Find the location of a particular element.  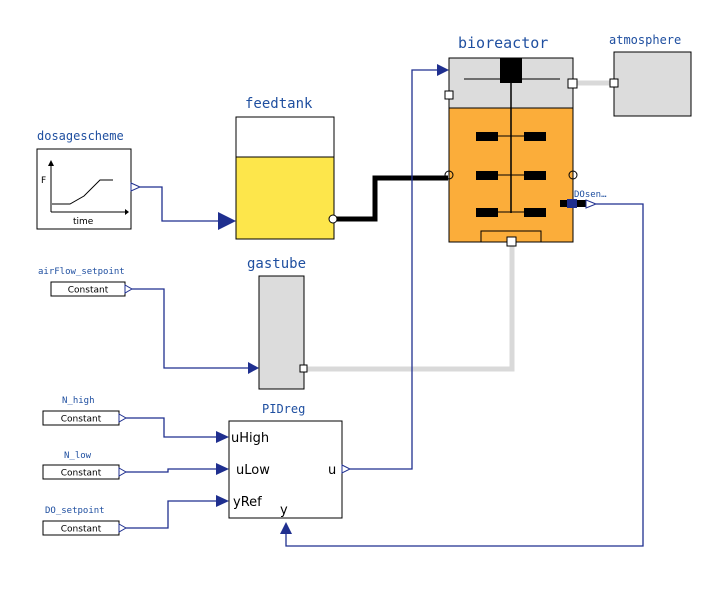

airflow-setpoint-block-text: Constant is located at coordinates (88, 291).